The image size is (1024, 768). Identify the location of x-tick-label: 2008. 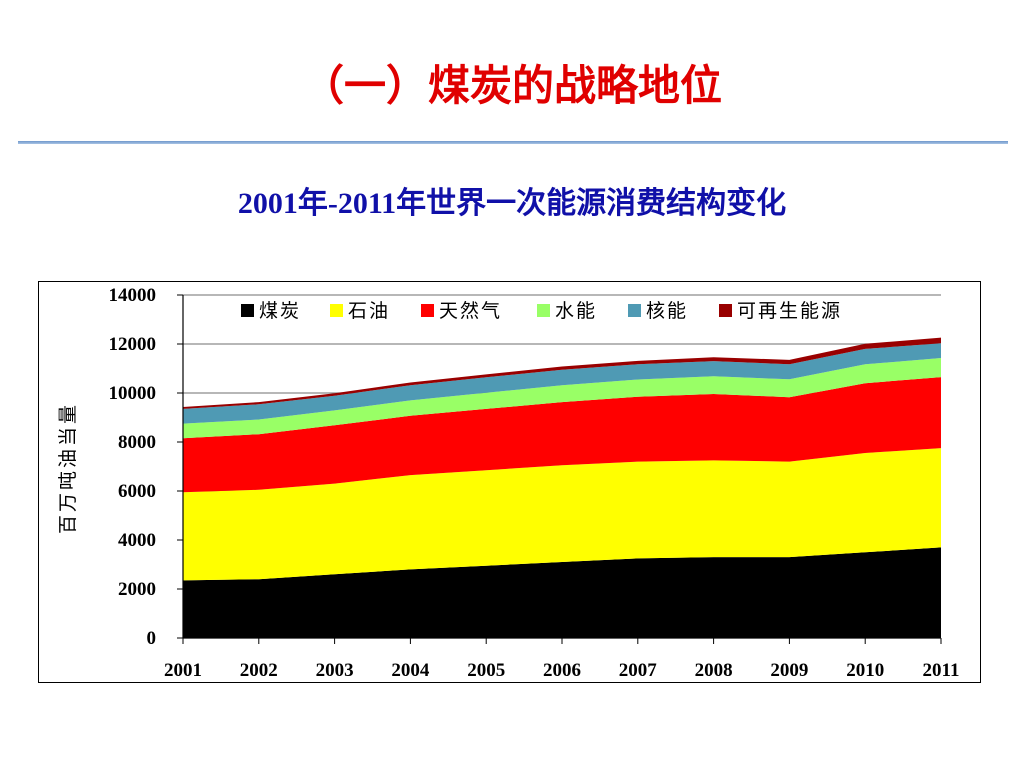
(714, 670).